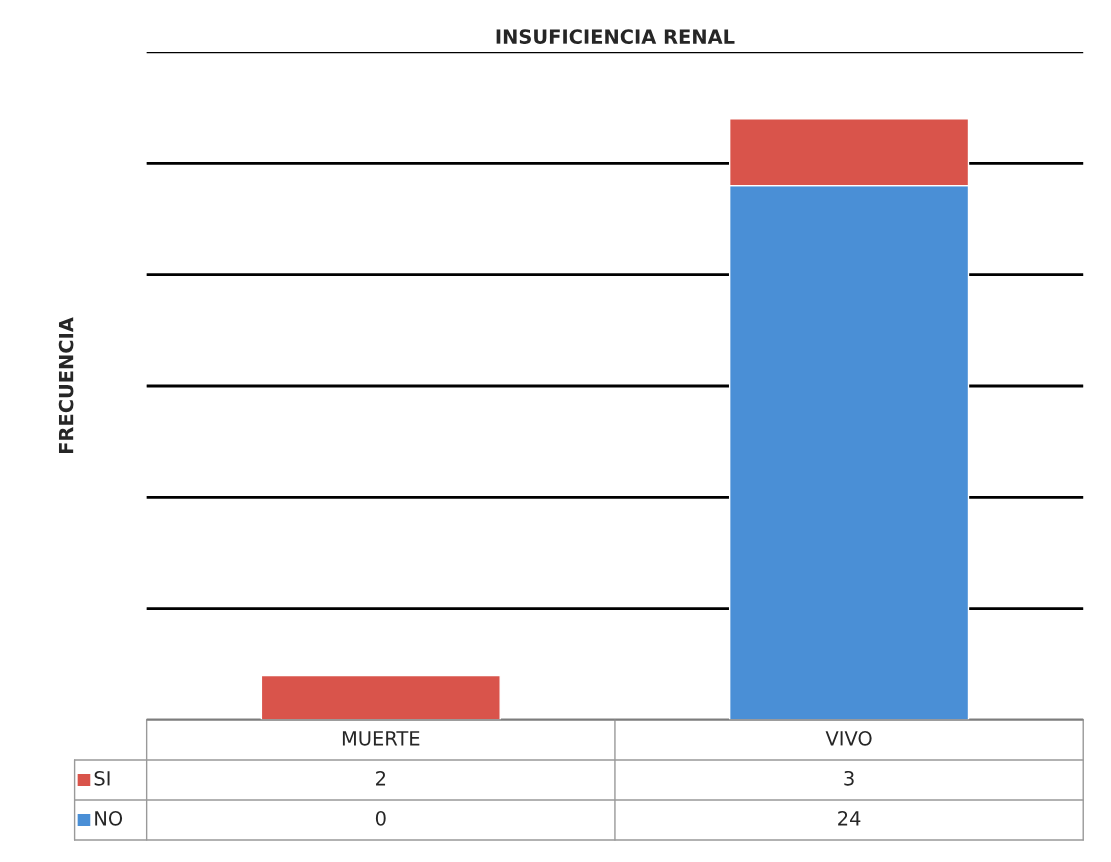 This screenshot has width=1111, height=862. I want to click on x-tick-label: MUERTE, so click(381, 738).